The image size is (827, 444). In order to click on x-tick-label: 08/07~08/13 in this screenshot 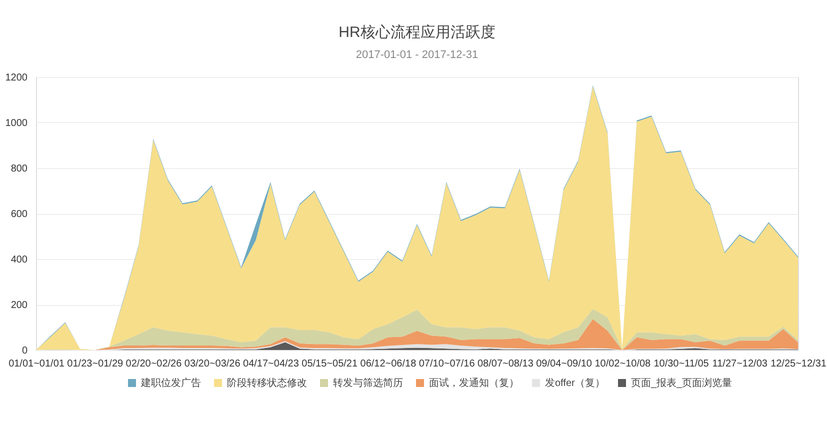, I will do `click(505, 364)`.